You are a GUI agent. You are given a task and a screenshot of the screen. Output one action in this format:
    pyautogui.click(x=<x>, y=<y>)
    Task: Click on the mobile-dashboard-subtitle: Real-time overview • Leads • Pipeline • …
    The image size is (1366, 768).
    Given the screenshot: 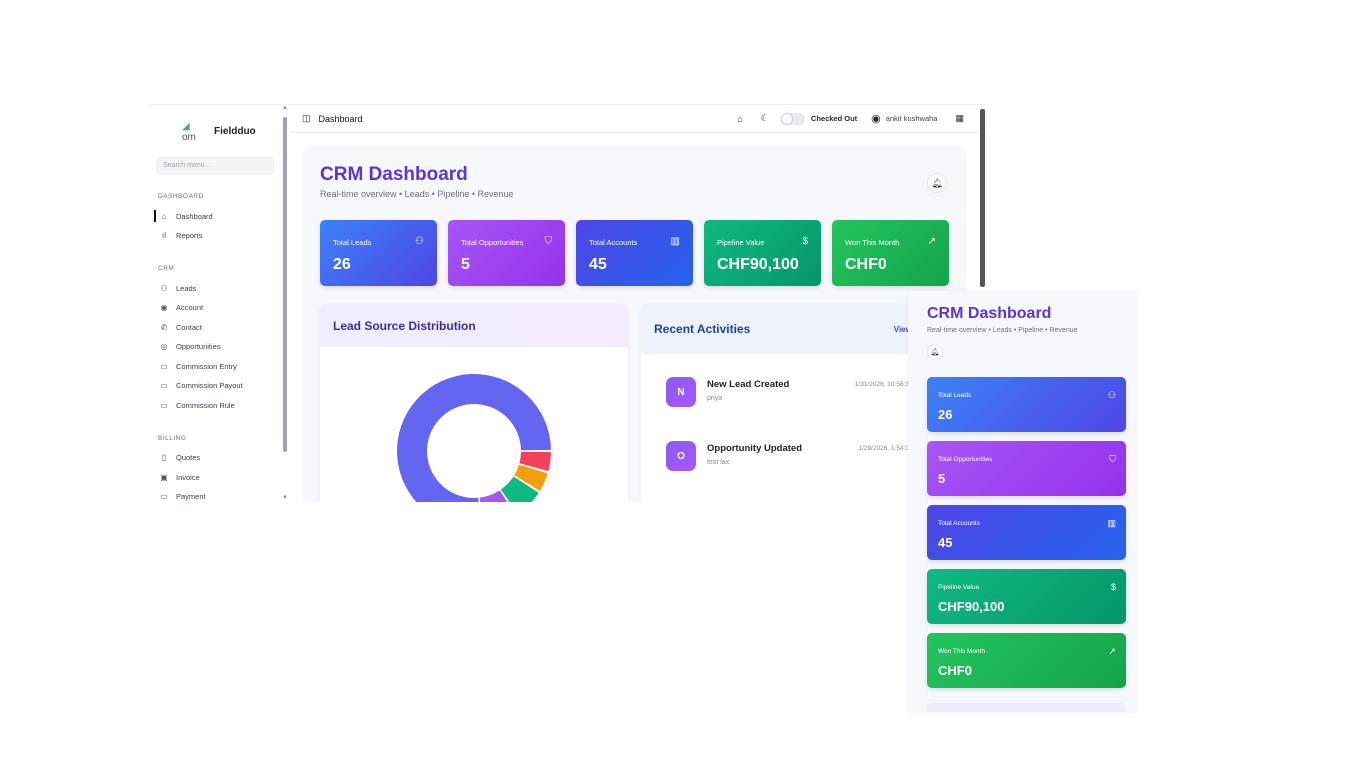 What is the action you would take?
    pyautogui.click(x=1002, y=330)
    